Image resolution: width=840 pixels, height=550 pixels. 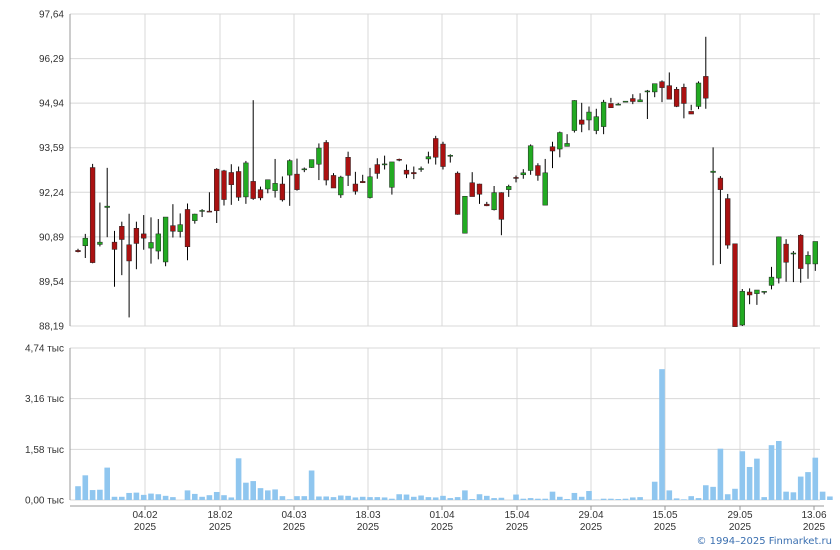 I want to click on price-tick-label: 90,89, so click(x=51, y=237).